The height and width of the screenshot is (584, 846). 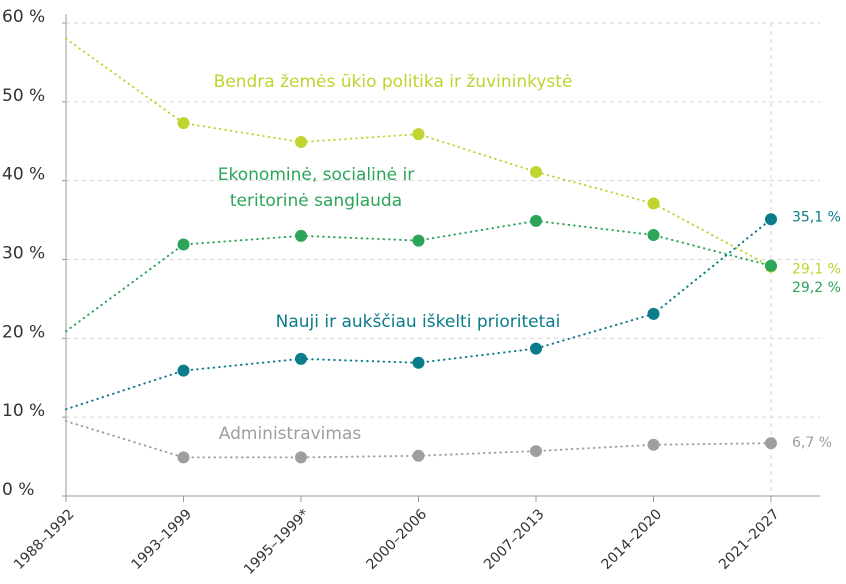 I want to click on y-tick-label: 20 %, so click(x=23, y=332).